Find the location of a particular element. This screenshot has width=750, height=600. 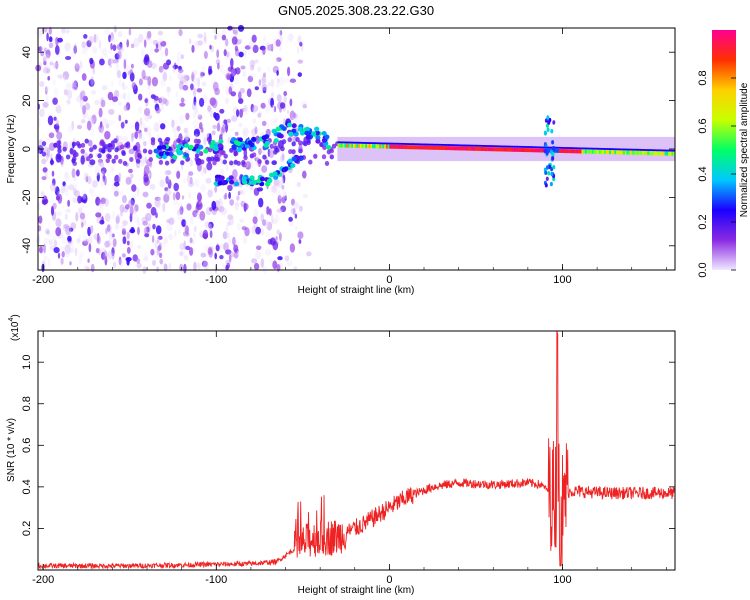

colorbar-tick-label: 0.0 is located at coordinates (703, 269).